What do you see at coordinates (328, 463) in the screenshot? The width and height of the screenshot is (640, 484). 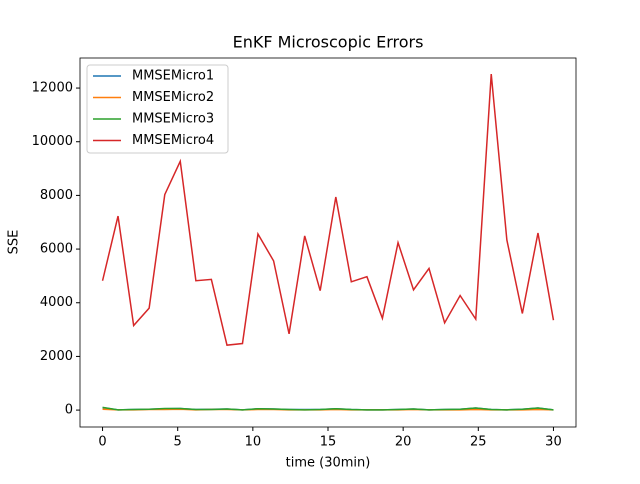 I see `x-axis-label: time (30min)` at bounding box center [328, 463].